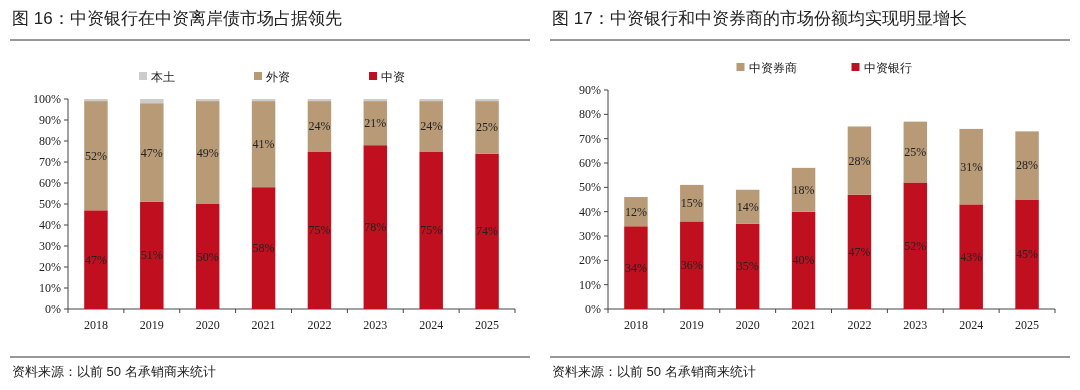  I want to click on data-label: 21%, so click(375, 123).